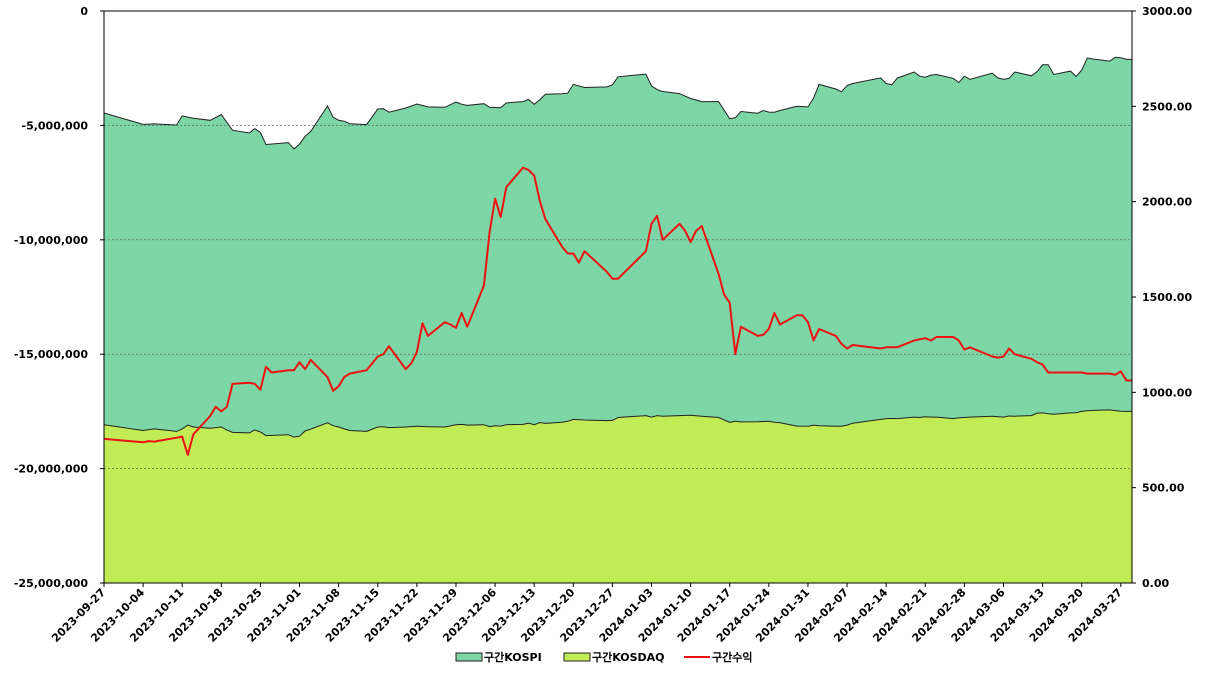  What do you see at coordinates (1155, 583) in the screenshot?
I see `right-tick-label: 0.00` at bounding box center [1155, 583].